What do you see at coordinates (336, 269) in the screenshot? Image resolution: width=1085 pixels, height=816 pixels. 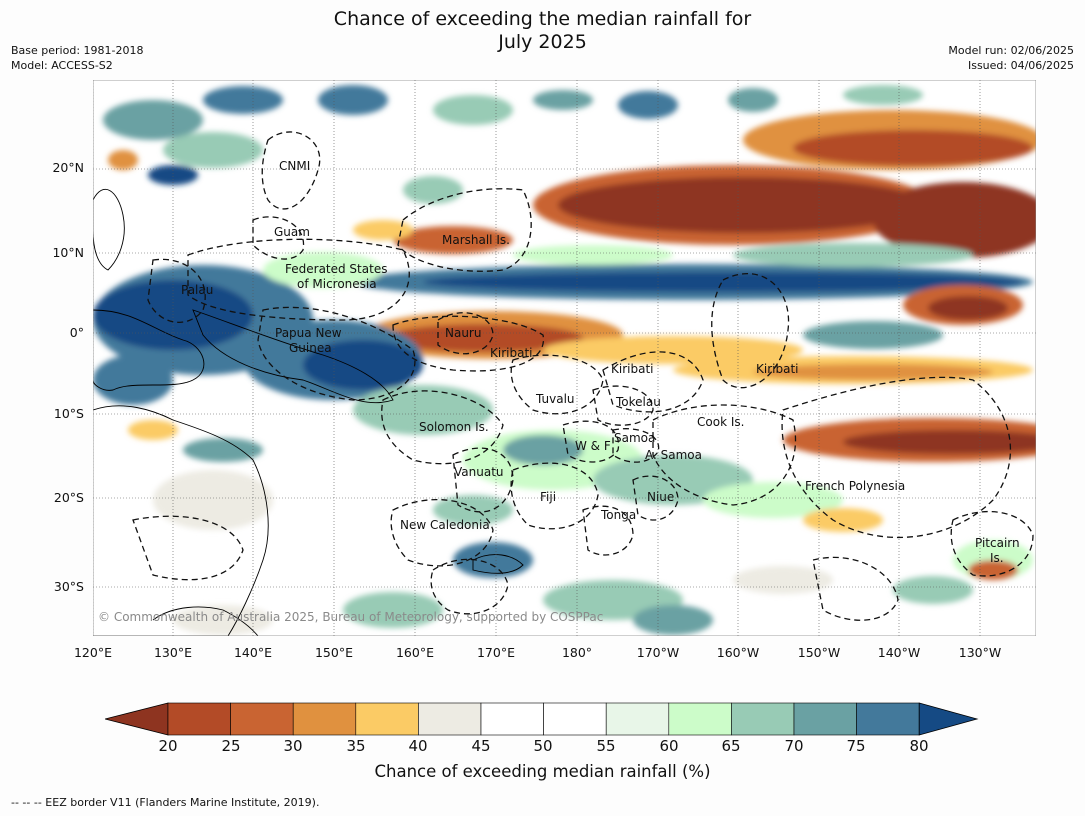 I see `region-label: Federated States` at bounding box center [336, 269].